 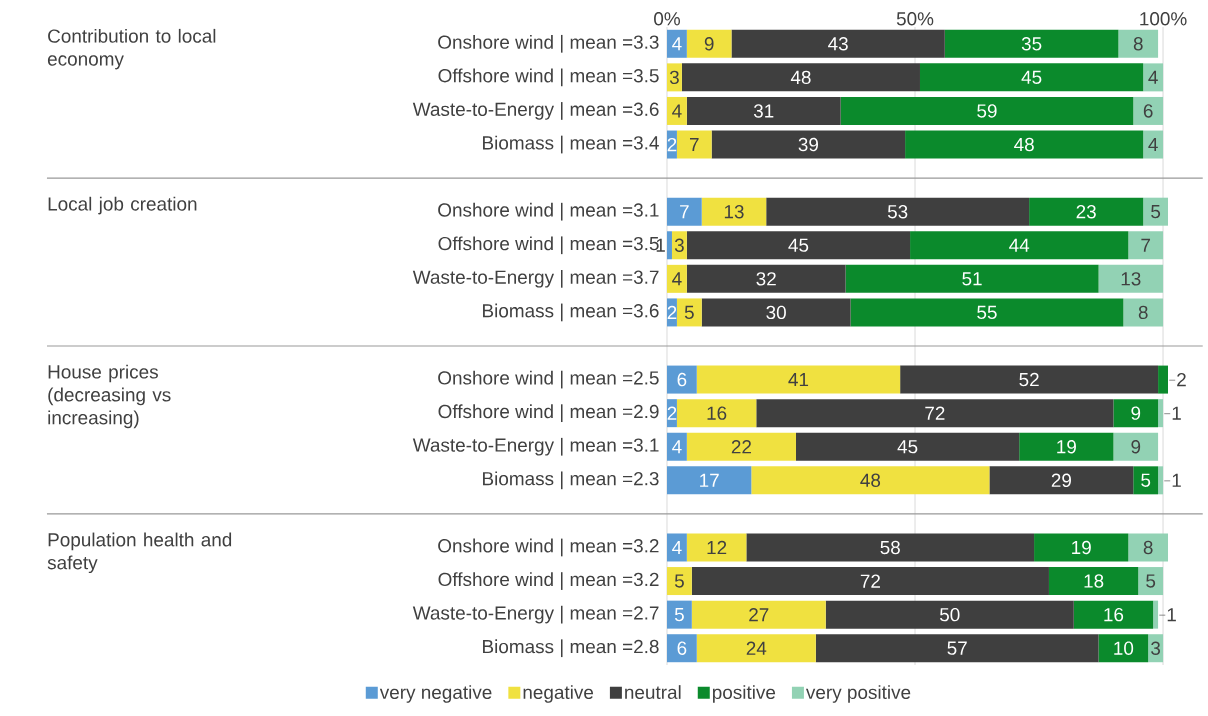 I want to click on data-label: 29, so click(x=1061, y=480).